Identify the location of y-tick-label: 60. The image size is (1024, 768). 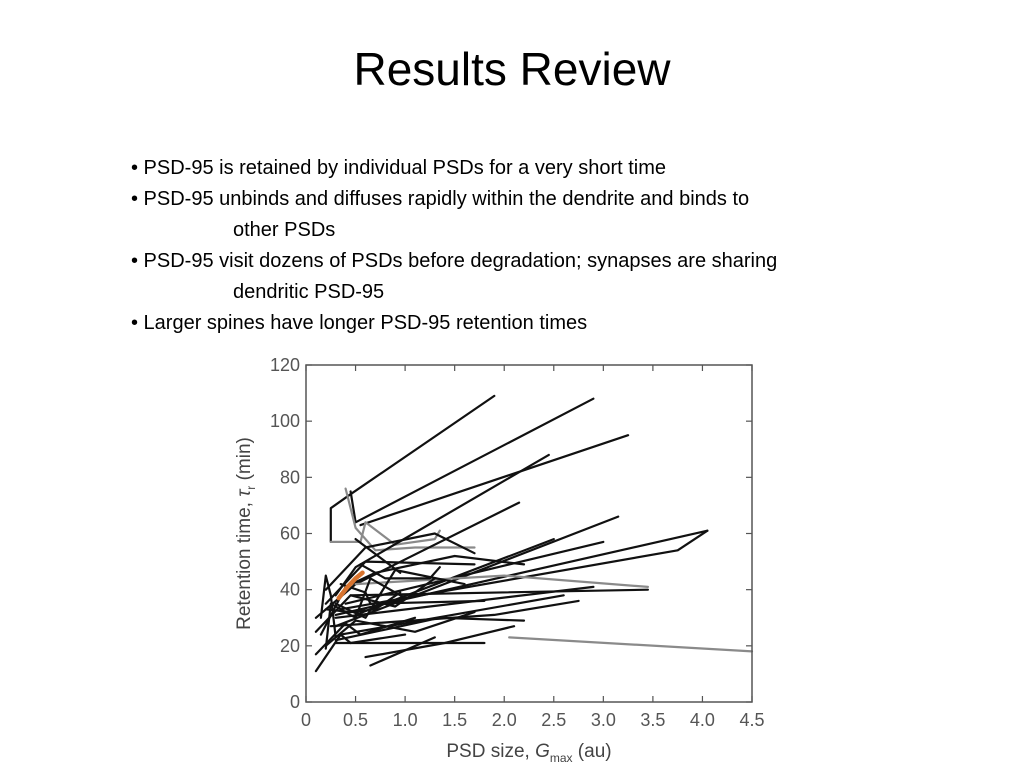
(290, 534).